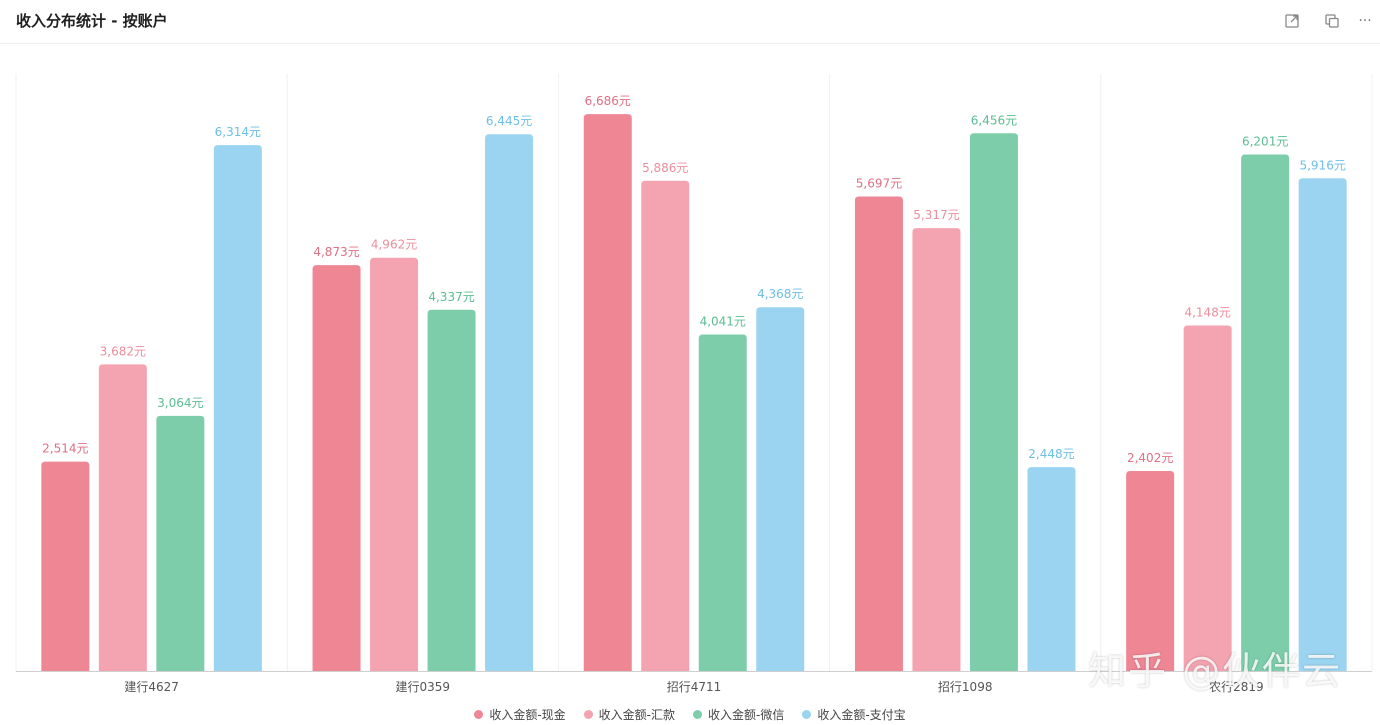 The height and width of the screenshot is (725, 1380). I want to click on bar-value-label: 2,514元, so click(65, 449).